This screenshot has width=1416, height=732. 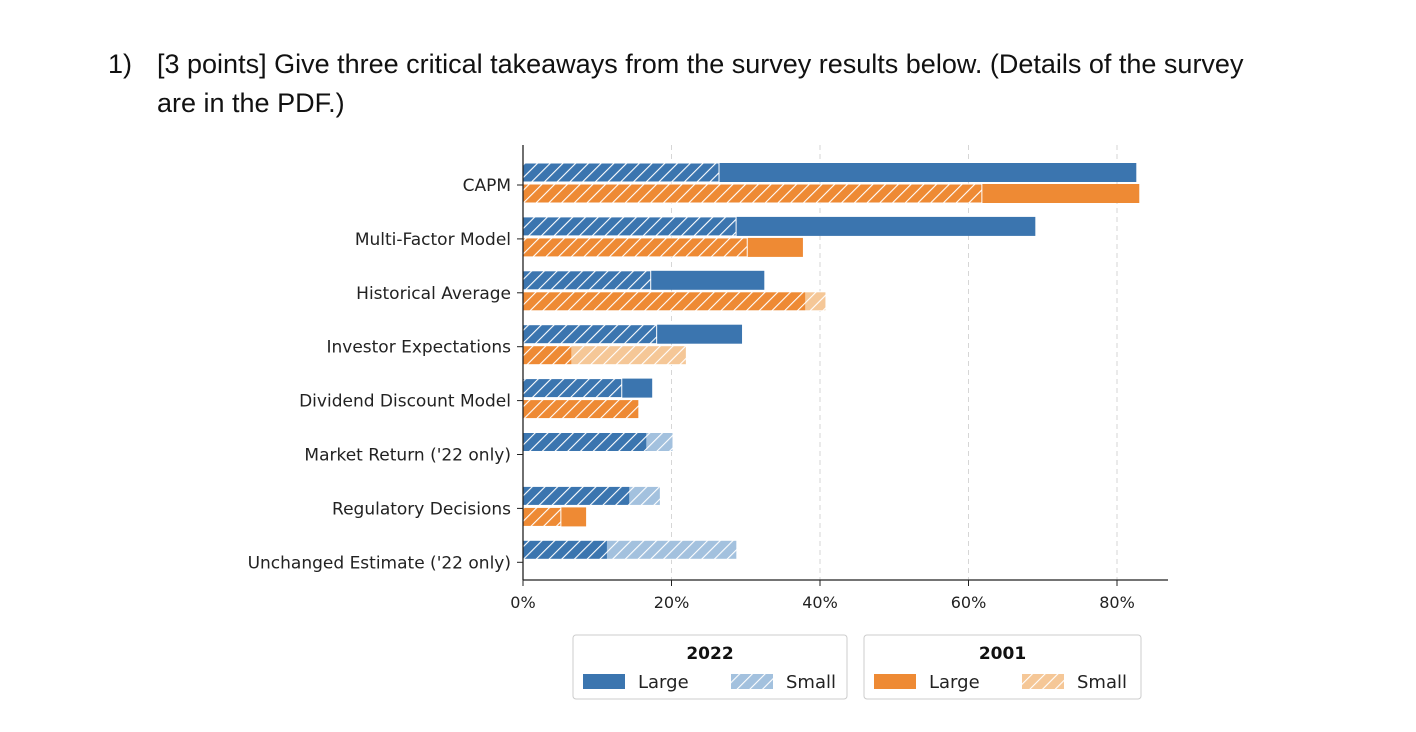 What do you see at coordinates (405, 402) in the screenshot?
I see `y-tick-label: Dividend Discount Model` at bounding box center [405, 402].